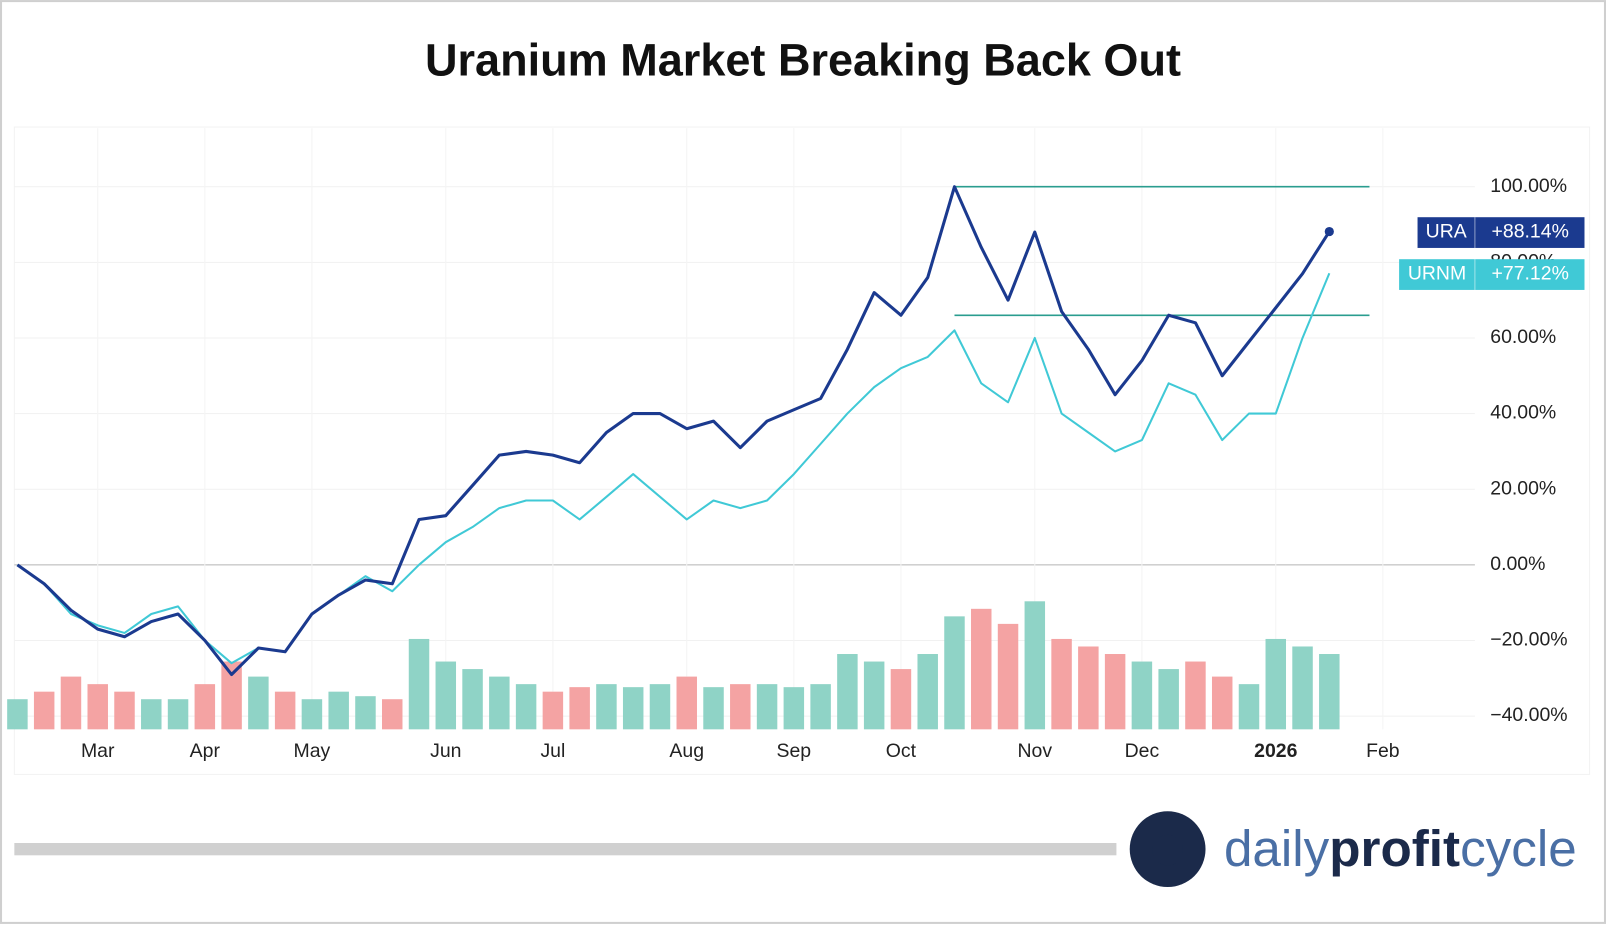  I want to click on y-tick-label: −40.00%, so click(1528, 715).